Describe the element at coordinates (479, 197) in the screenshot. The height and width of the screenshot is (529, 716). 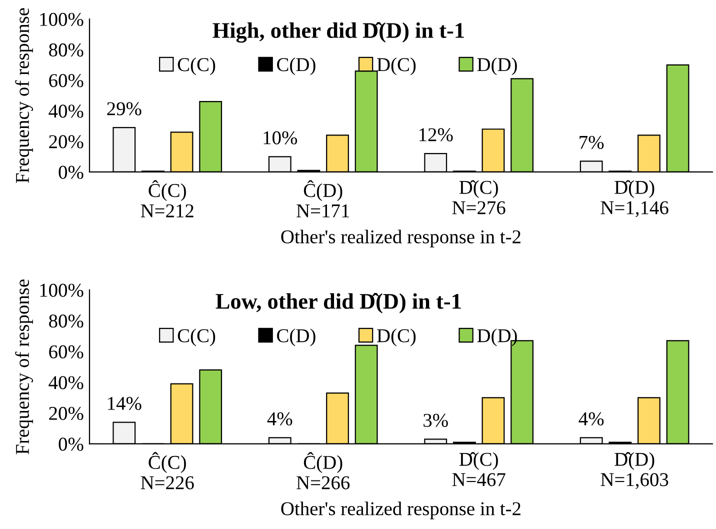
I see `x-tick-label: D̂(C) N=276` at that location.